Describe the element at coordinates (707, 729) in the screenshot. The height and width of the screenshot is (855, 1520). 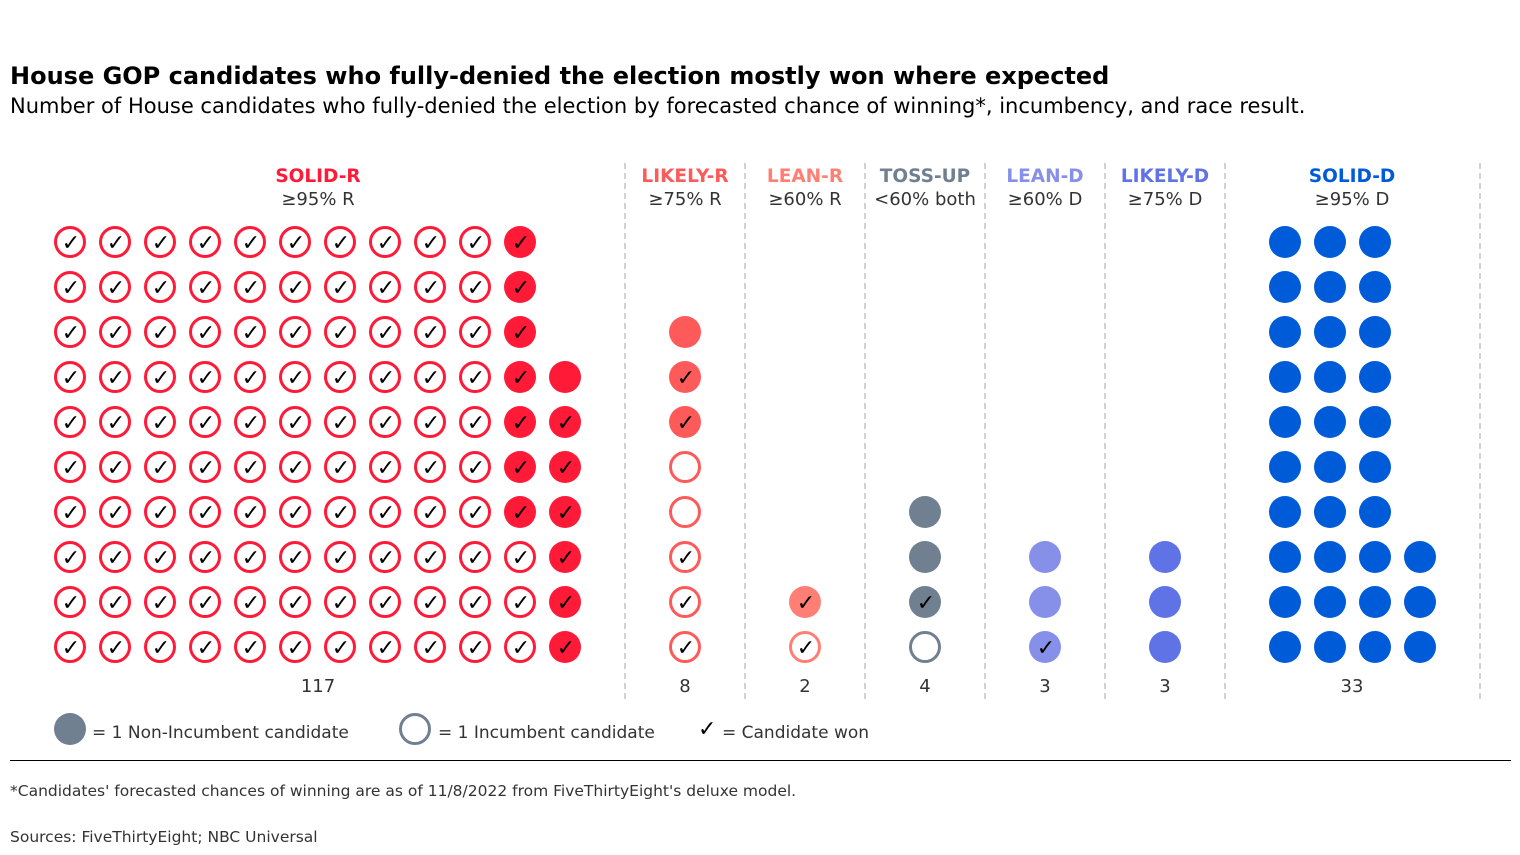
I see `legend-check-icon: ✓` at that location.